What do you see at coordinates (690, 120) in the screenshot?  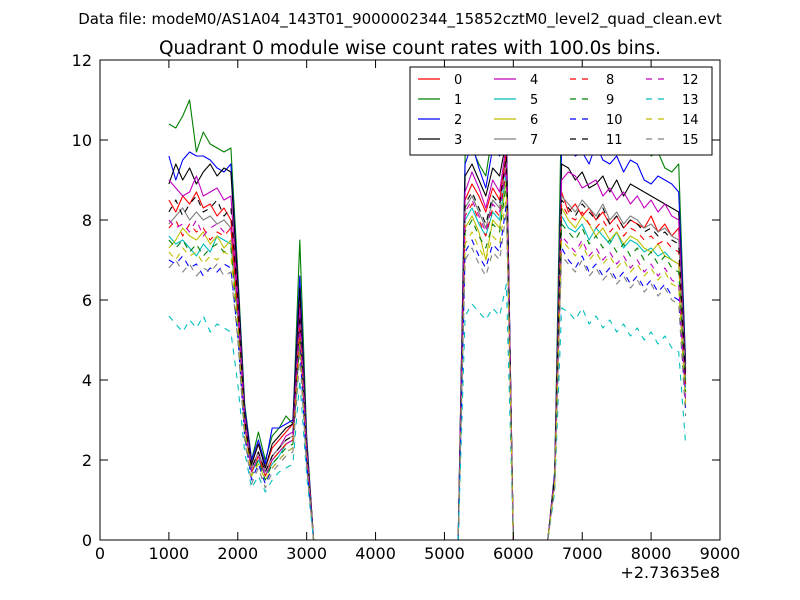 I see `legend-label-14: 14` at bounding box center [690, 120].